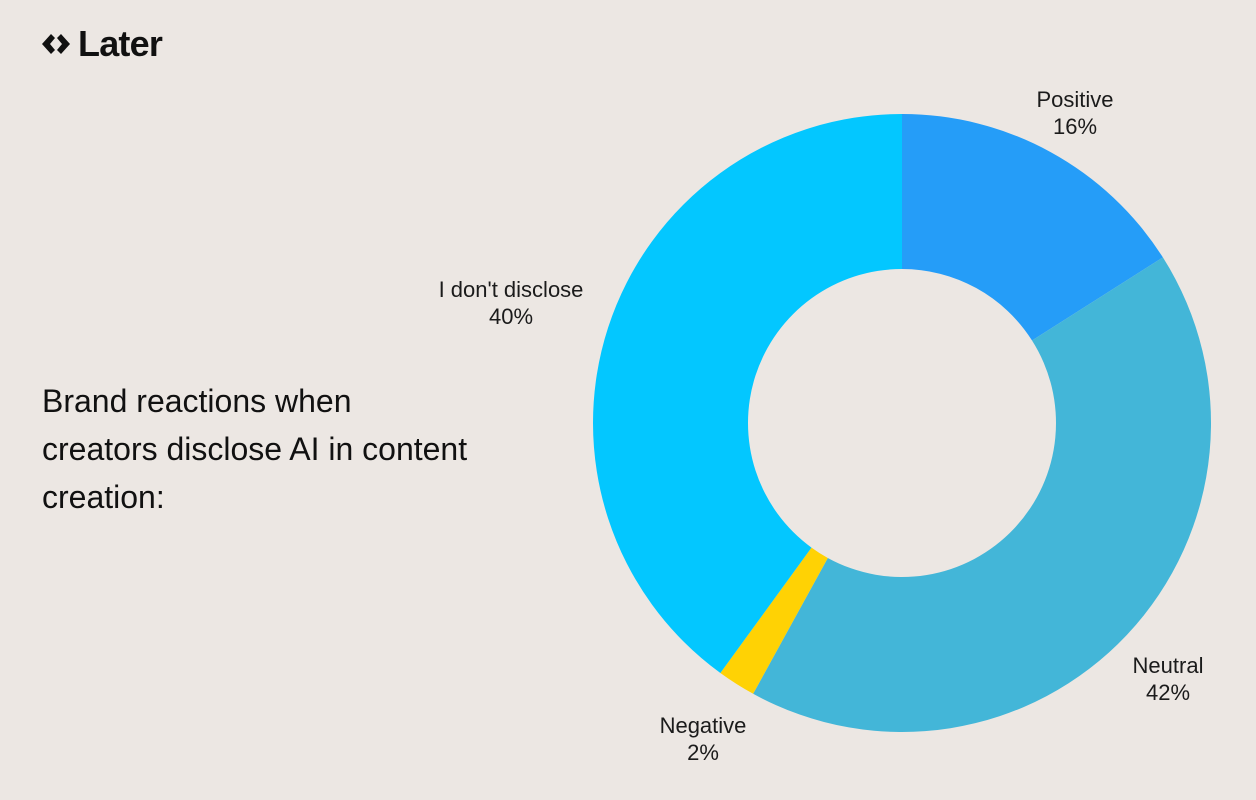  What do you see at coordinates (1168, 665) in the screenshot?
I see `slice-label-neutral: Neutral` at bounding box center [1168, 665].